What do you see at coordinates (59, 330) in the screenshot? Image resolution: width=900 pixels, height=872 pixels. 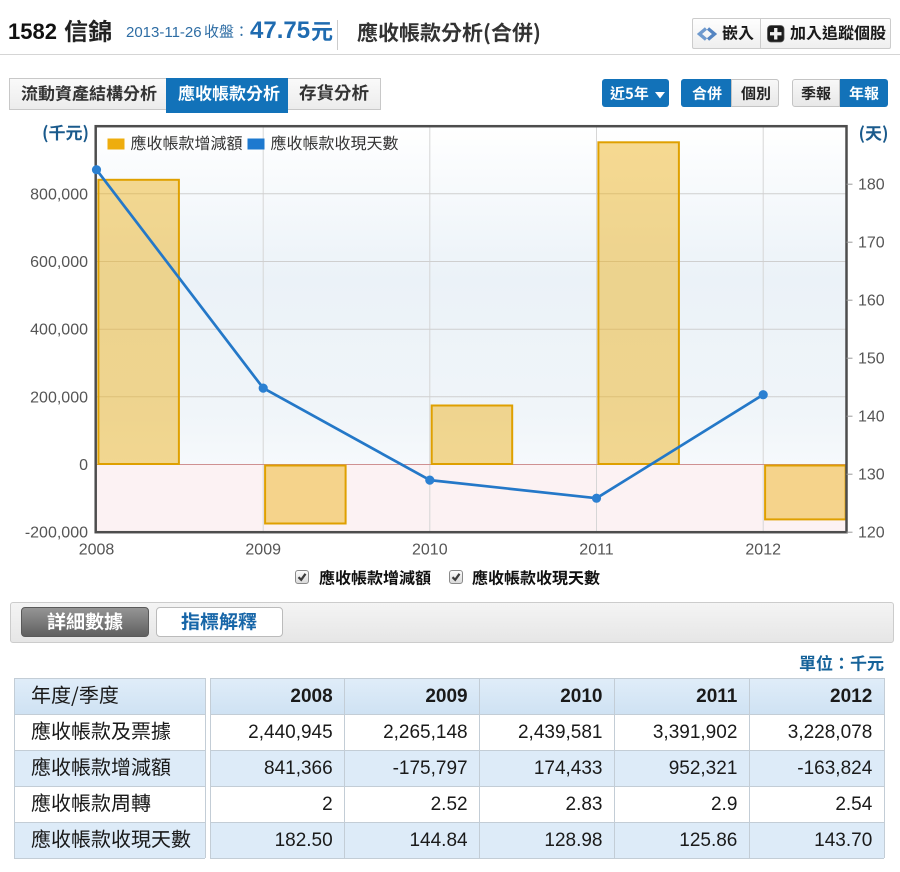 I see `svg-text: 400,000` at bounding box center [59, 330].